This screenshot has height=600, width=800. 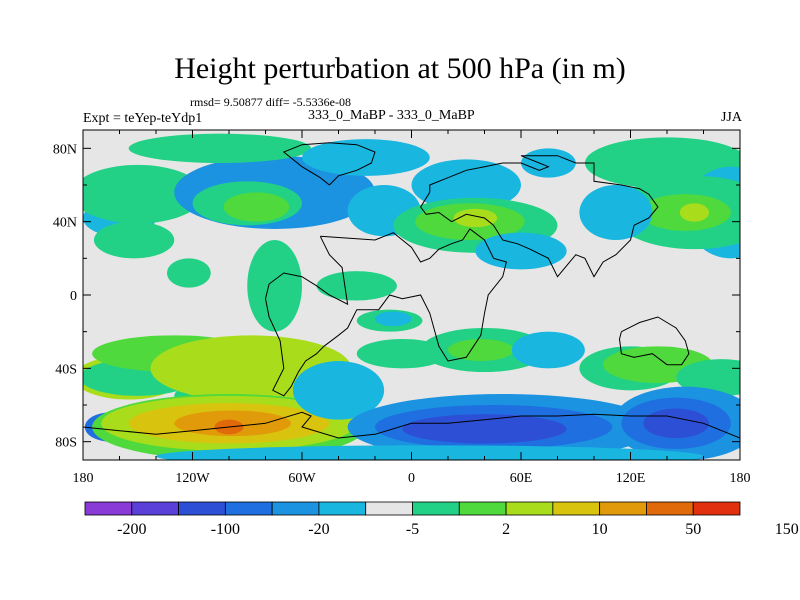 I want to click on colorbar-label-3: -5, so click(x=412, y=529).